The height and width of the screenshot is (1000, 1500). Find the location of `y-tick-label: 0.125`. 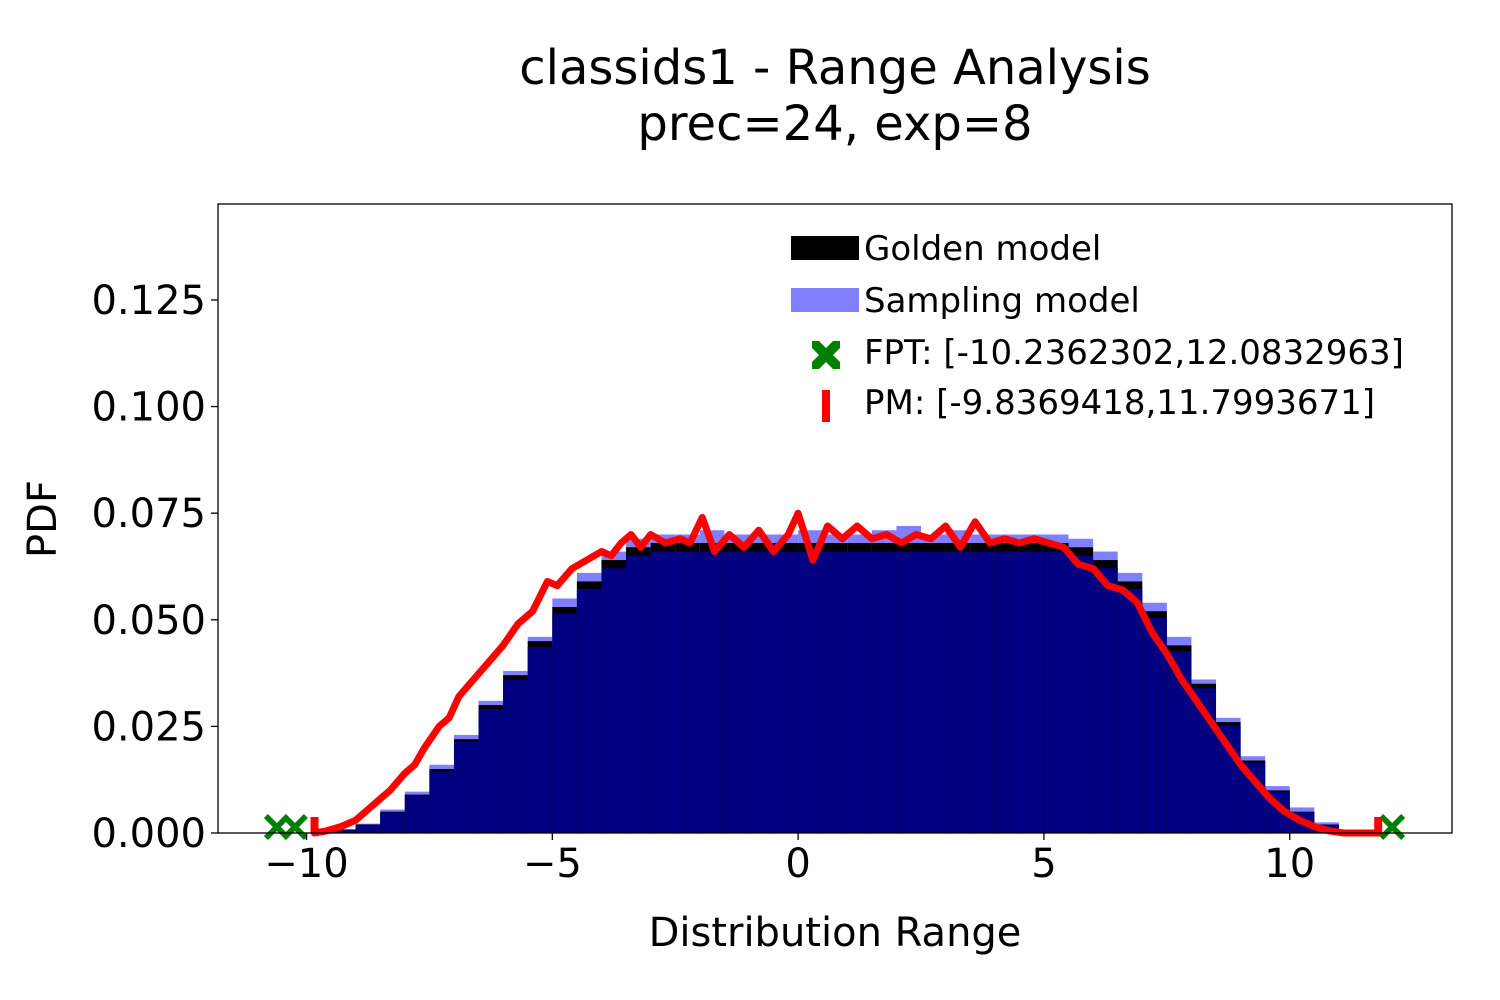

y-tick-label: 0.125 is located at coordinates (148, 301).